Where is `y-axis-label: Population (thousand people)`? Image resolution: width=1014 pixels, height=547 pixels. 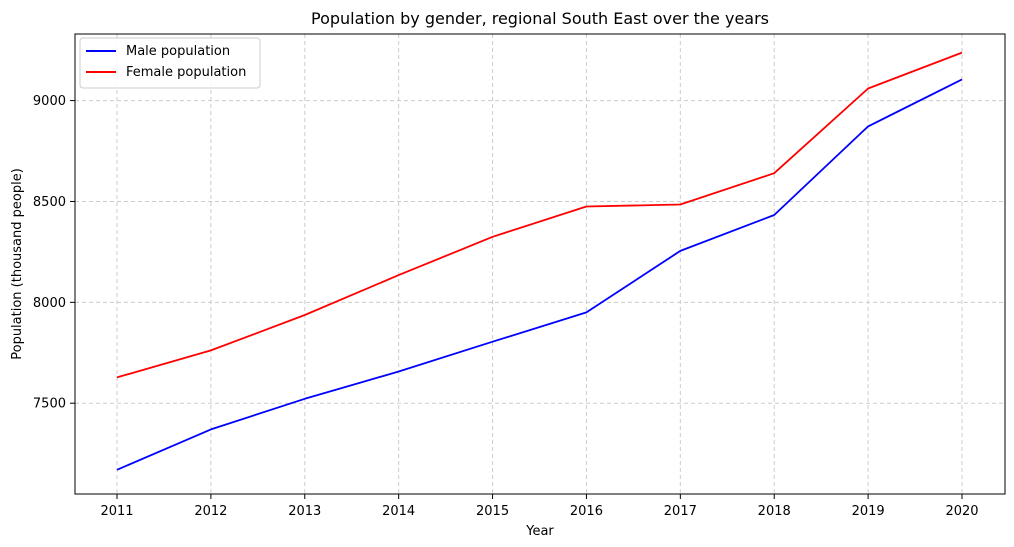 y-axis-label: Population (thousand people) is located at coordinates (17, 264).